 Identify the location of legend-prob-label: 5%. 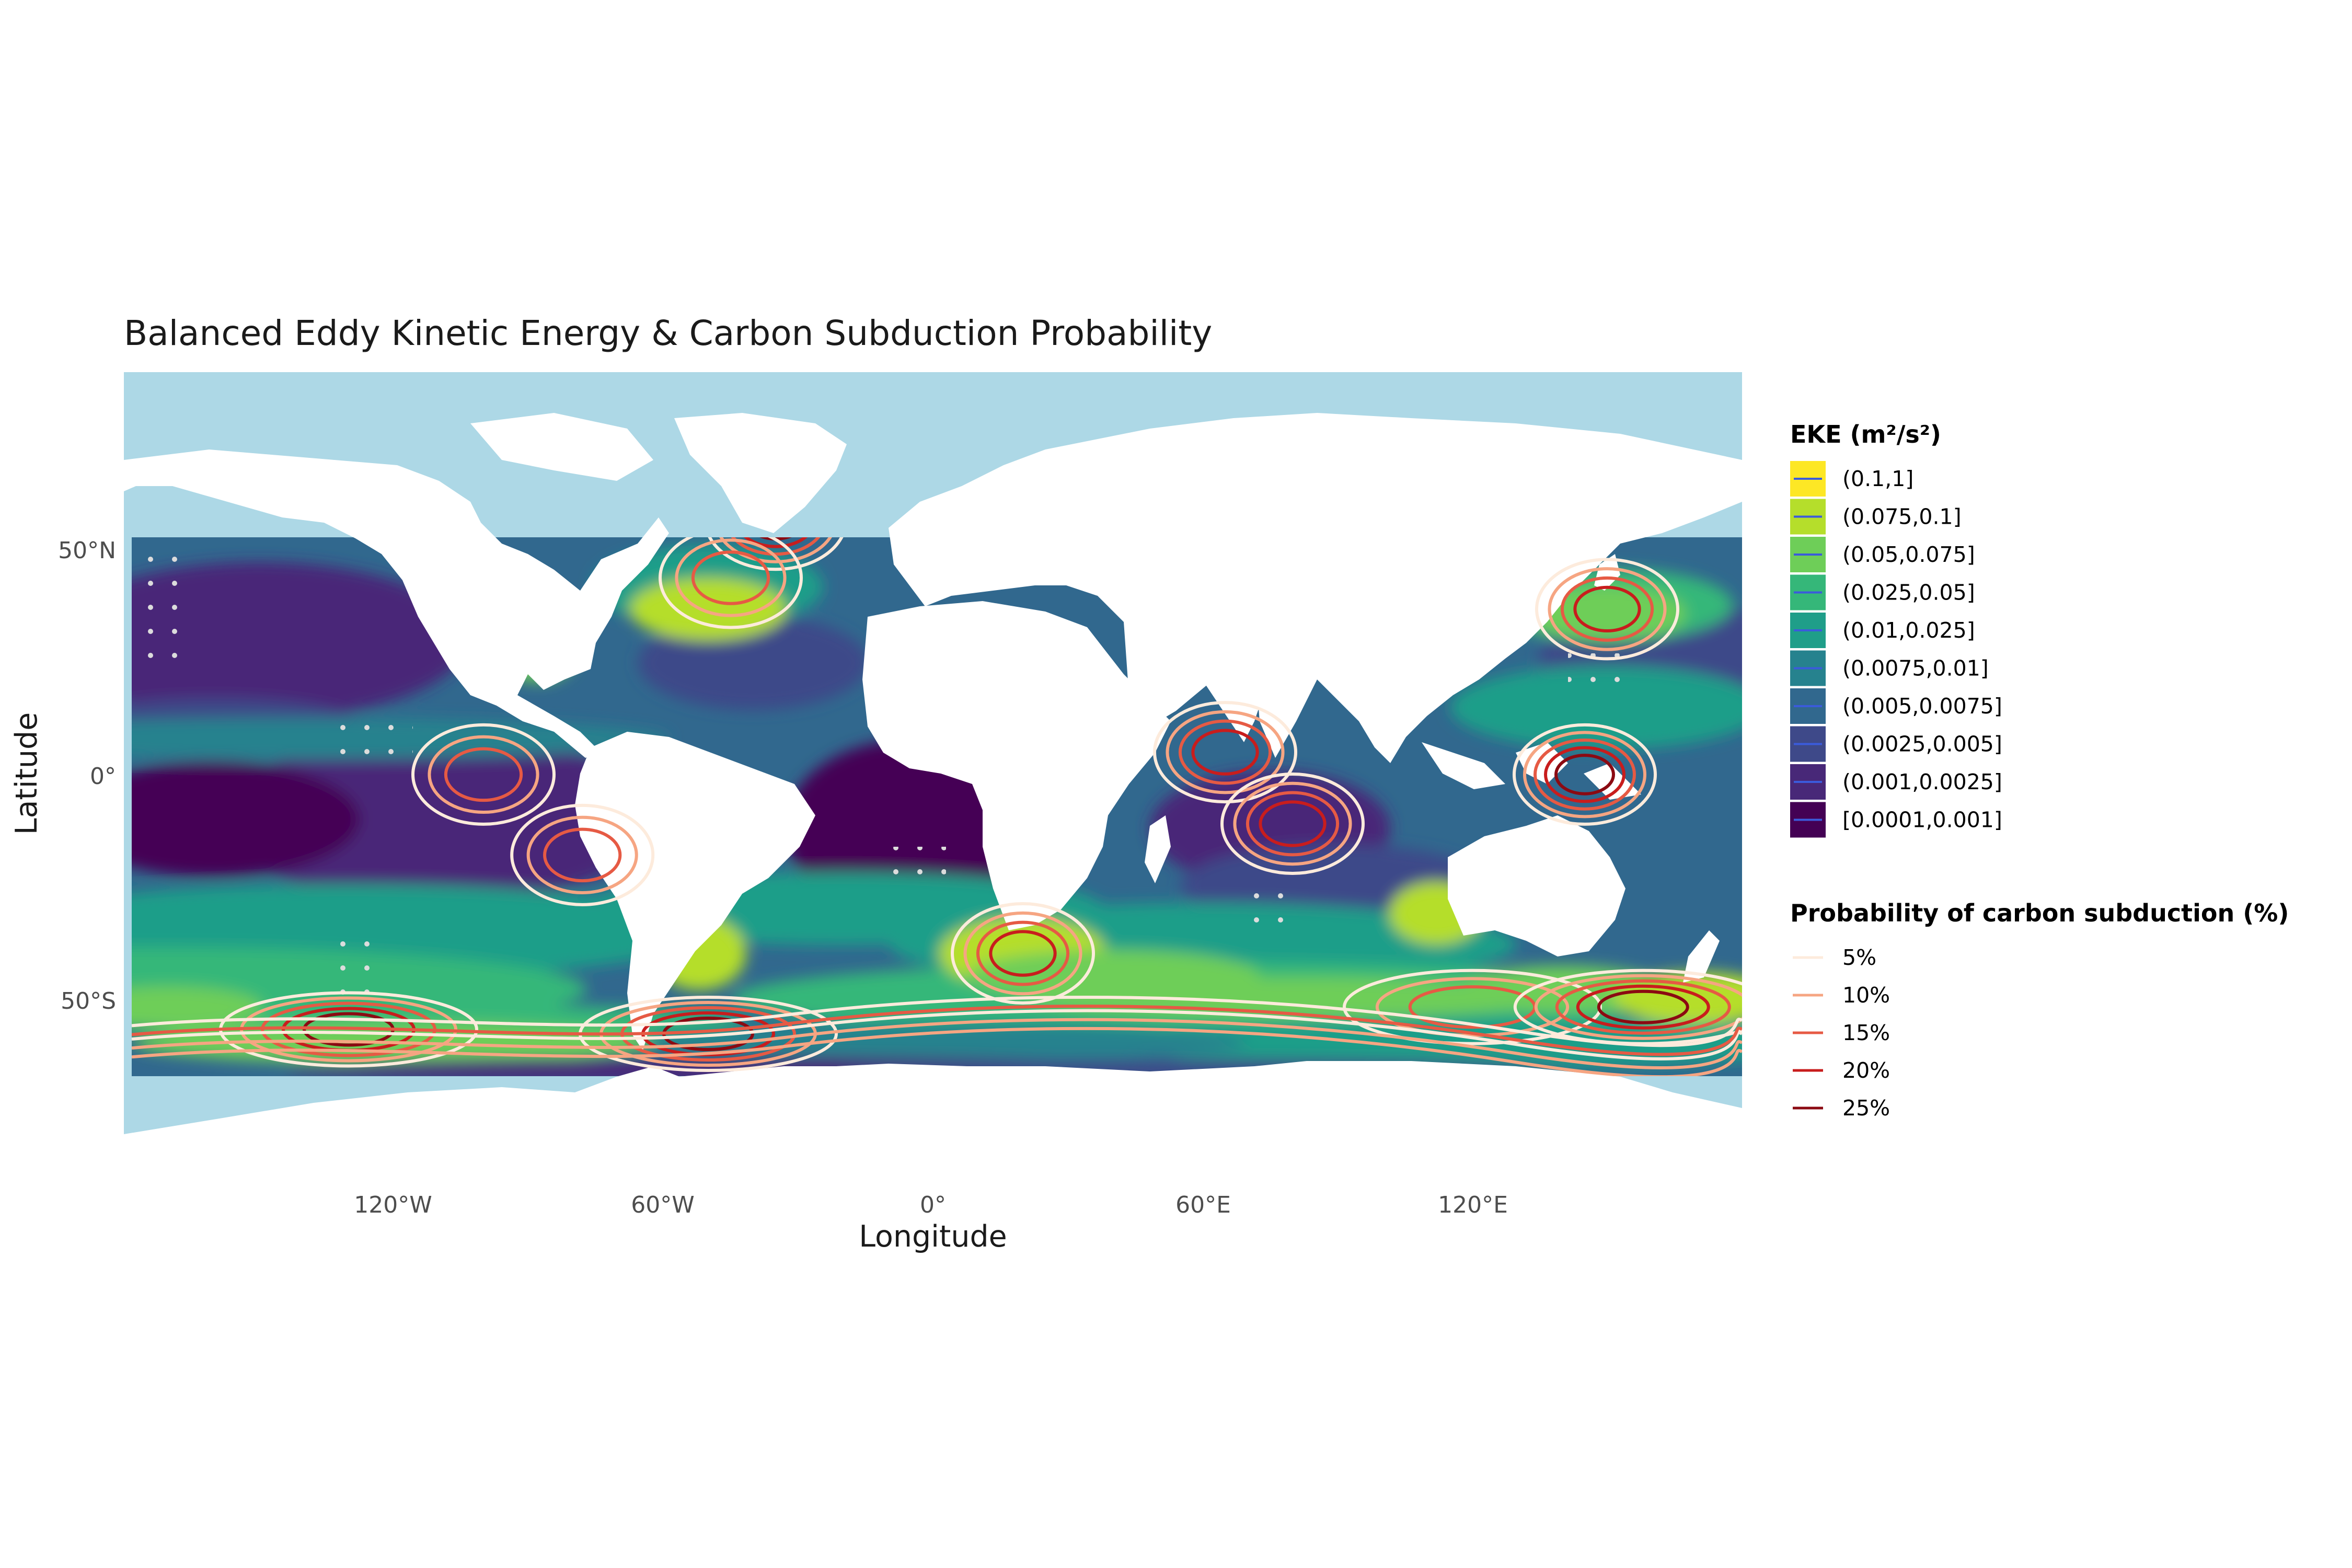
(1859, 957).